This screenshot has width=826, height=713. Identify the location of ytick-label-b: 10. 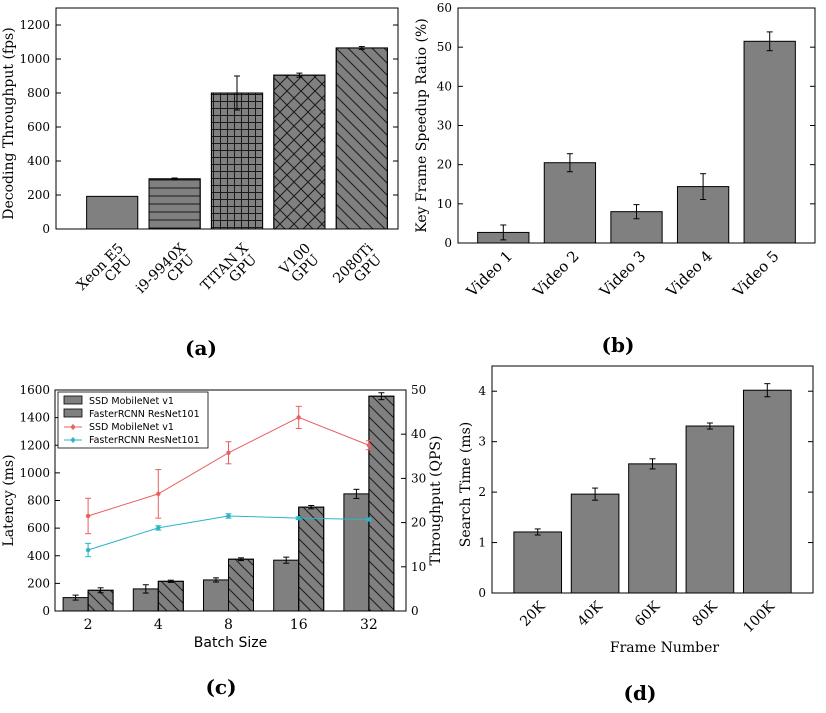
(444, 204).